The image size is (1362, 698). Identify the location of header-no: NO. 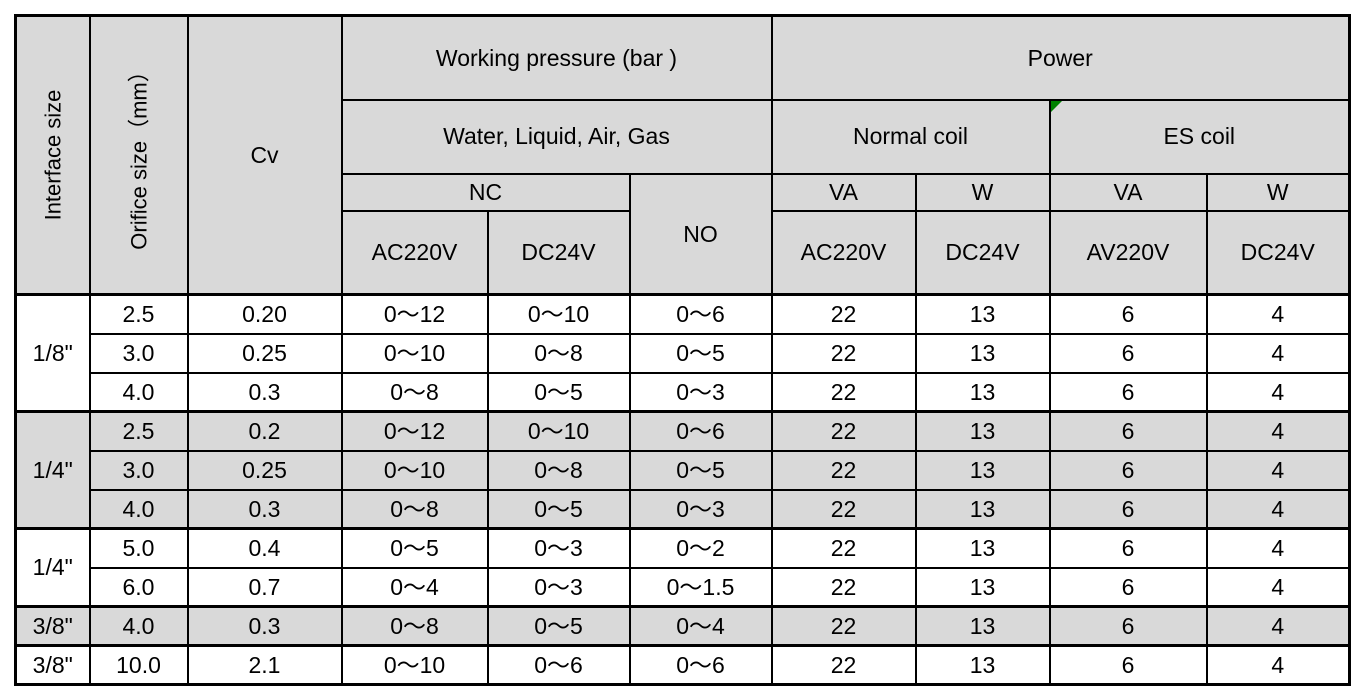
(700, 234).